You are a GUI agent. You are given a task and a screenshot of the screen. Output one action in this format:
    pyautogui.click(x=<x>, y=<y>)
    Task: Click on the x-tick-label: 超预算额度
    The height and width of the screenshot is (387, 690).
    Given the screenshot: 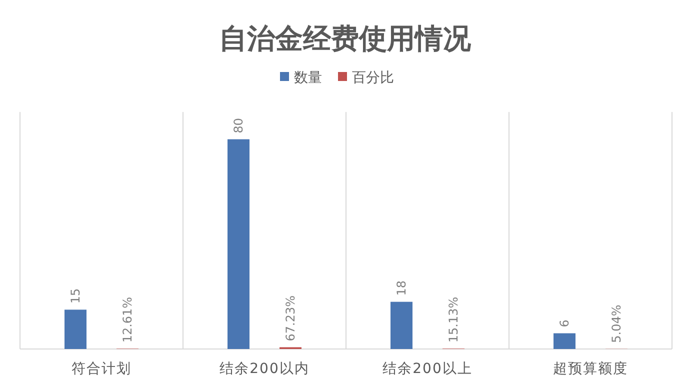 What is the action you would take?
    pyautogui.click(x=590, y=369)
    